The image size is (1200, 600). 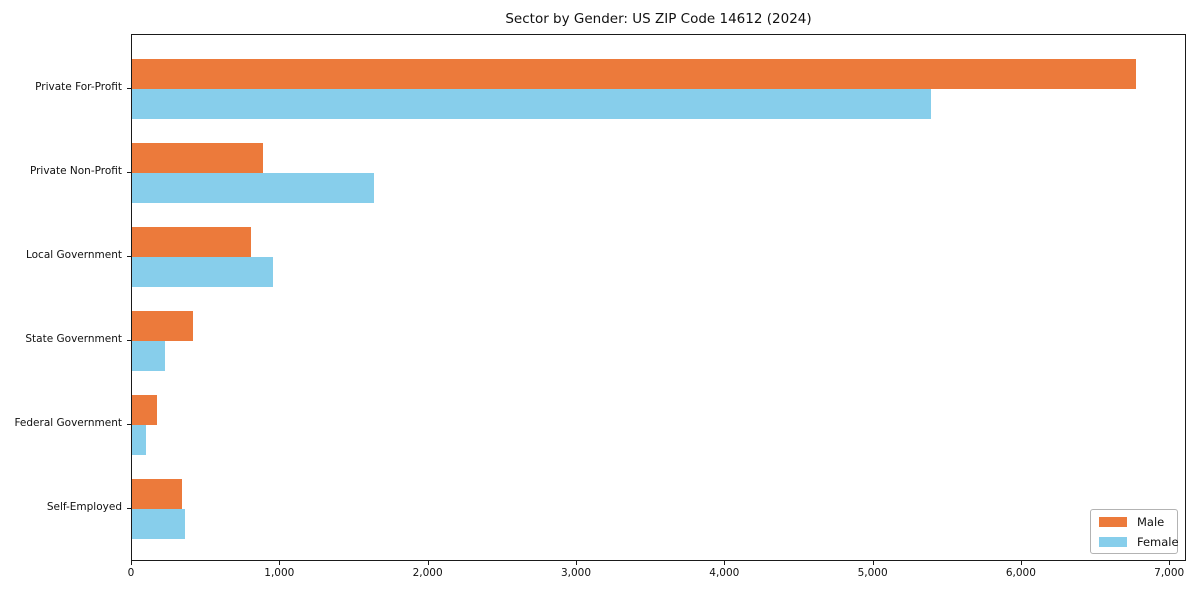 I want to click on y-tick-label-federal-government: Federal Government, so click(x=68, y=423).